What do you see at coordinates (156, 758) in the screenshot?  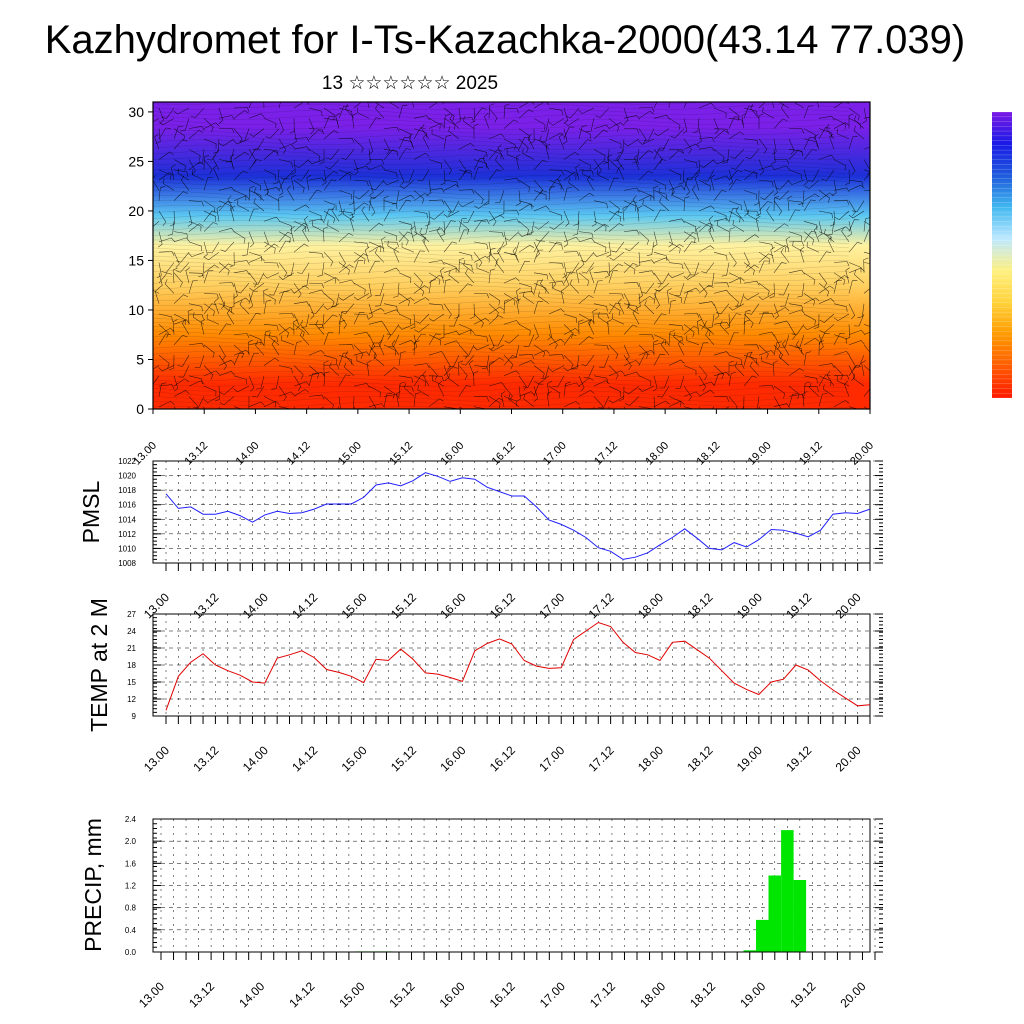 I see `x-tick-label: 13.00` at bounding box center [156, 758].